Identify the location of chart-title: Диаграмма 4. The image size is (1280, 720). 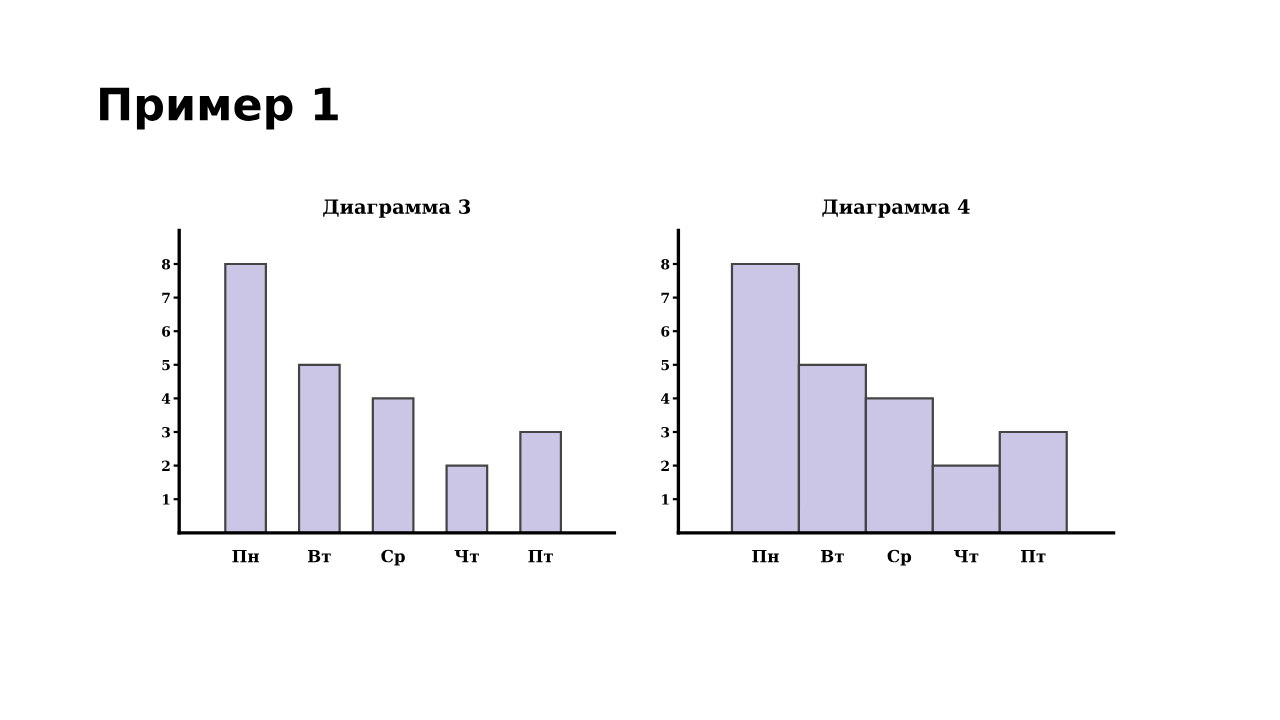
(896, 208).